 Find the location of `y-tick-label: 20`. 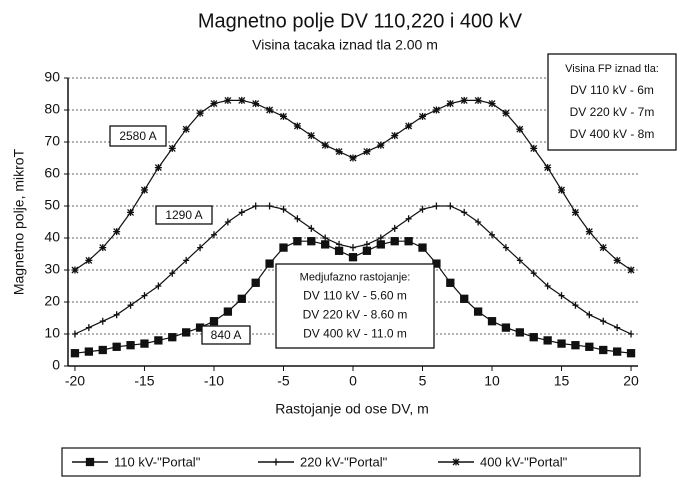

y-tick-label: 20 is located at coordinates (52, 301).